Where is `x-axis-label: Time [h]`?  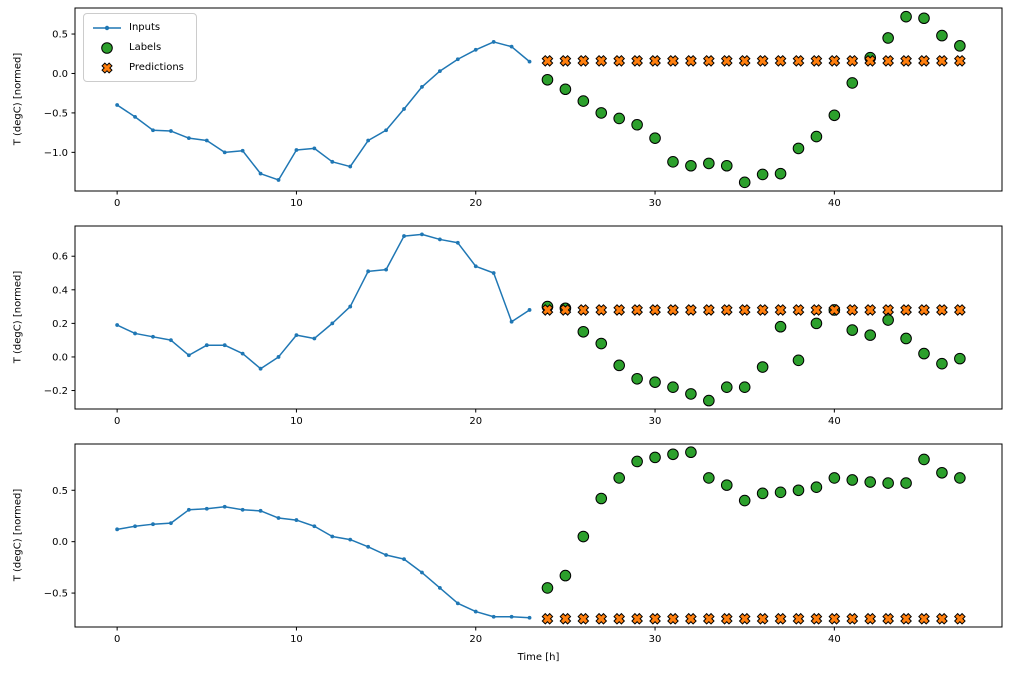 x-axis-label: Time [h] is located at coordinates (538, 657).